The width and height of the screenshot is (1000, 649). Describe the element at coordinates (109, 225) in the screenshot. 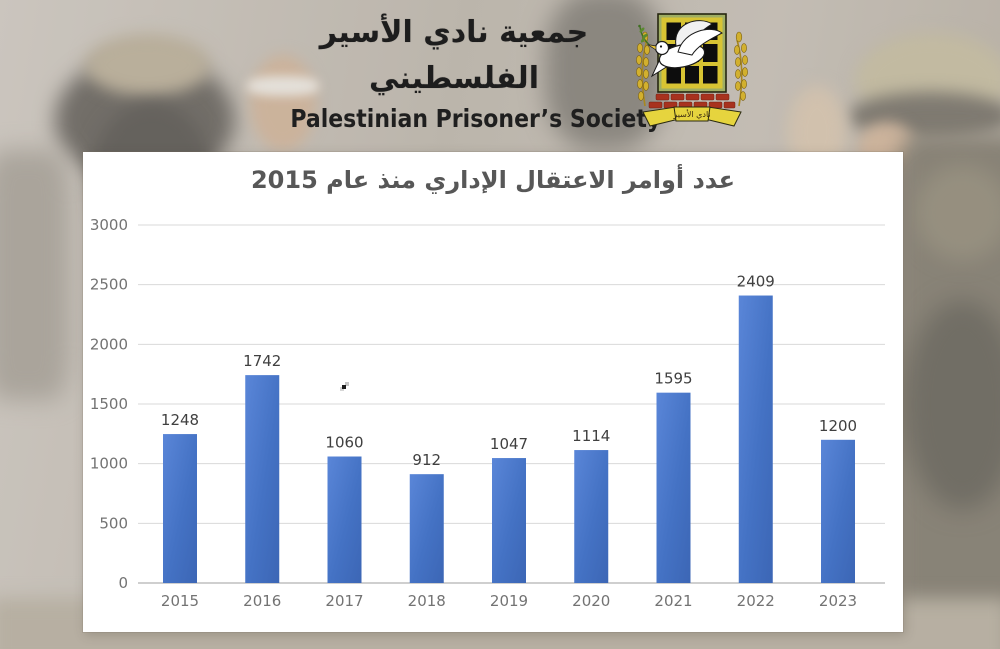

I see `y-tick-label: 3000` at that location.